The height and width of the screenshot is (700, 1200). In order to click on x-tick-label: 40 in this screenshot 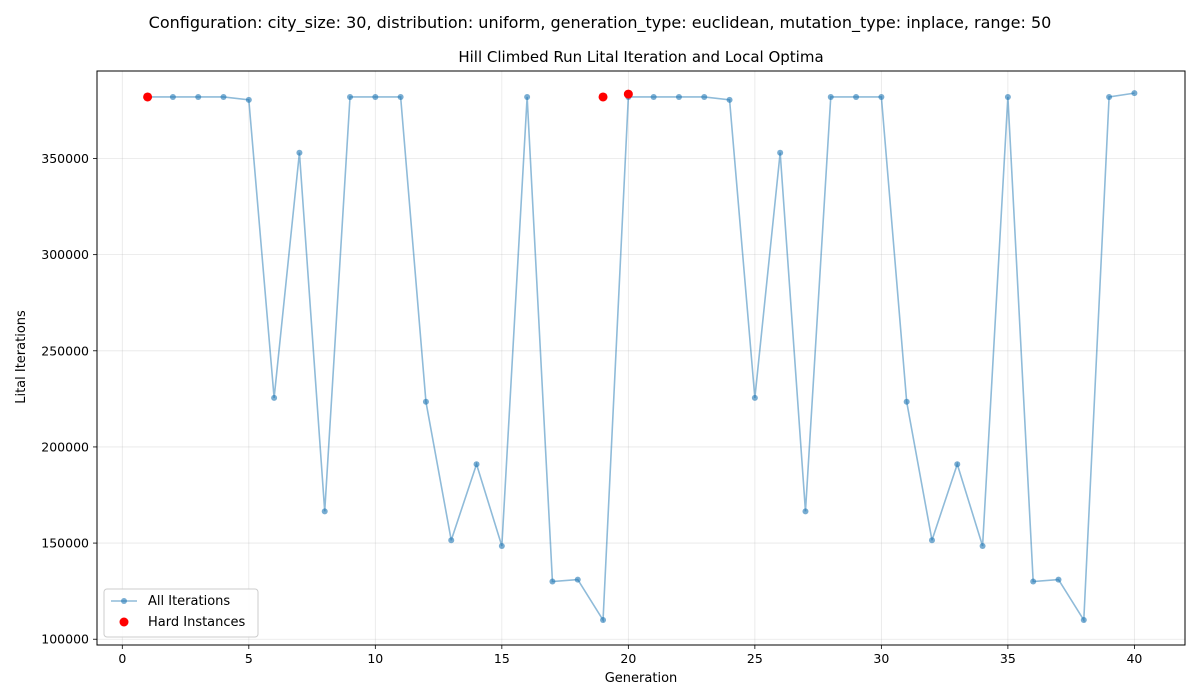, I will do `click(1134, 658)`.